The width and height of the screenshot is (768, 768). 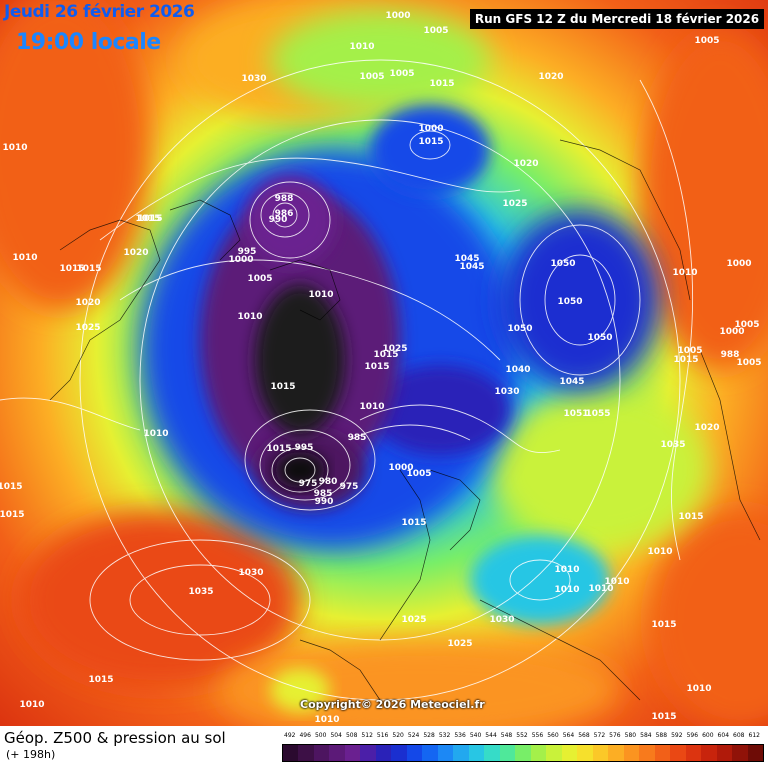 What do you see at coordinates (304, 448) in the screenshot?
I see `pressure-label: 995` at bounding box center [304, 448].